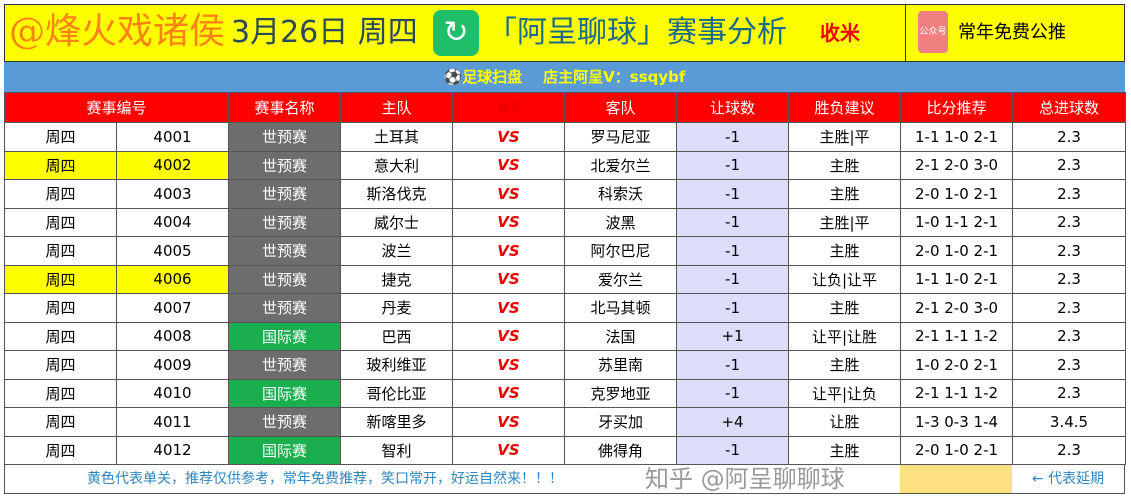 This screenshot has height=500, width=1131. What do you see at coordinates (172, 251) in the screenshot?
I see `cell-no: 4005` at bounding box center [172, 251].